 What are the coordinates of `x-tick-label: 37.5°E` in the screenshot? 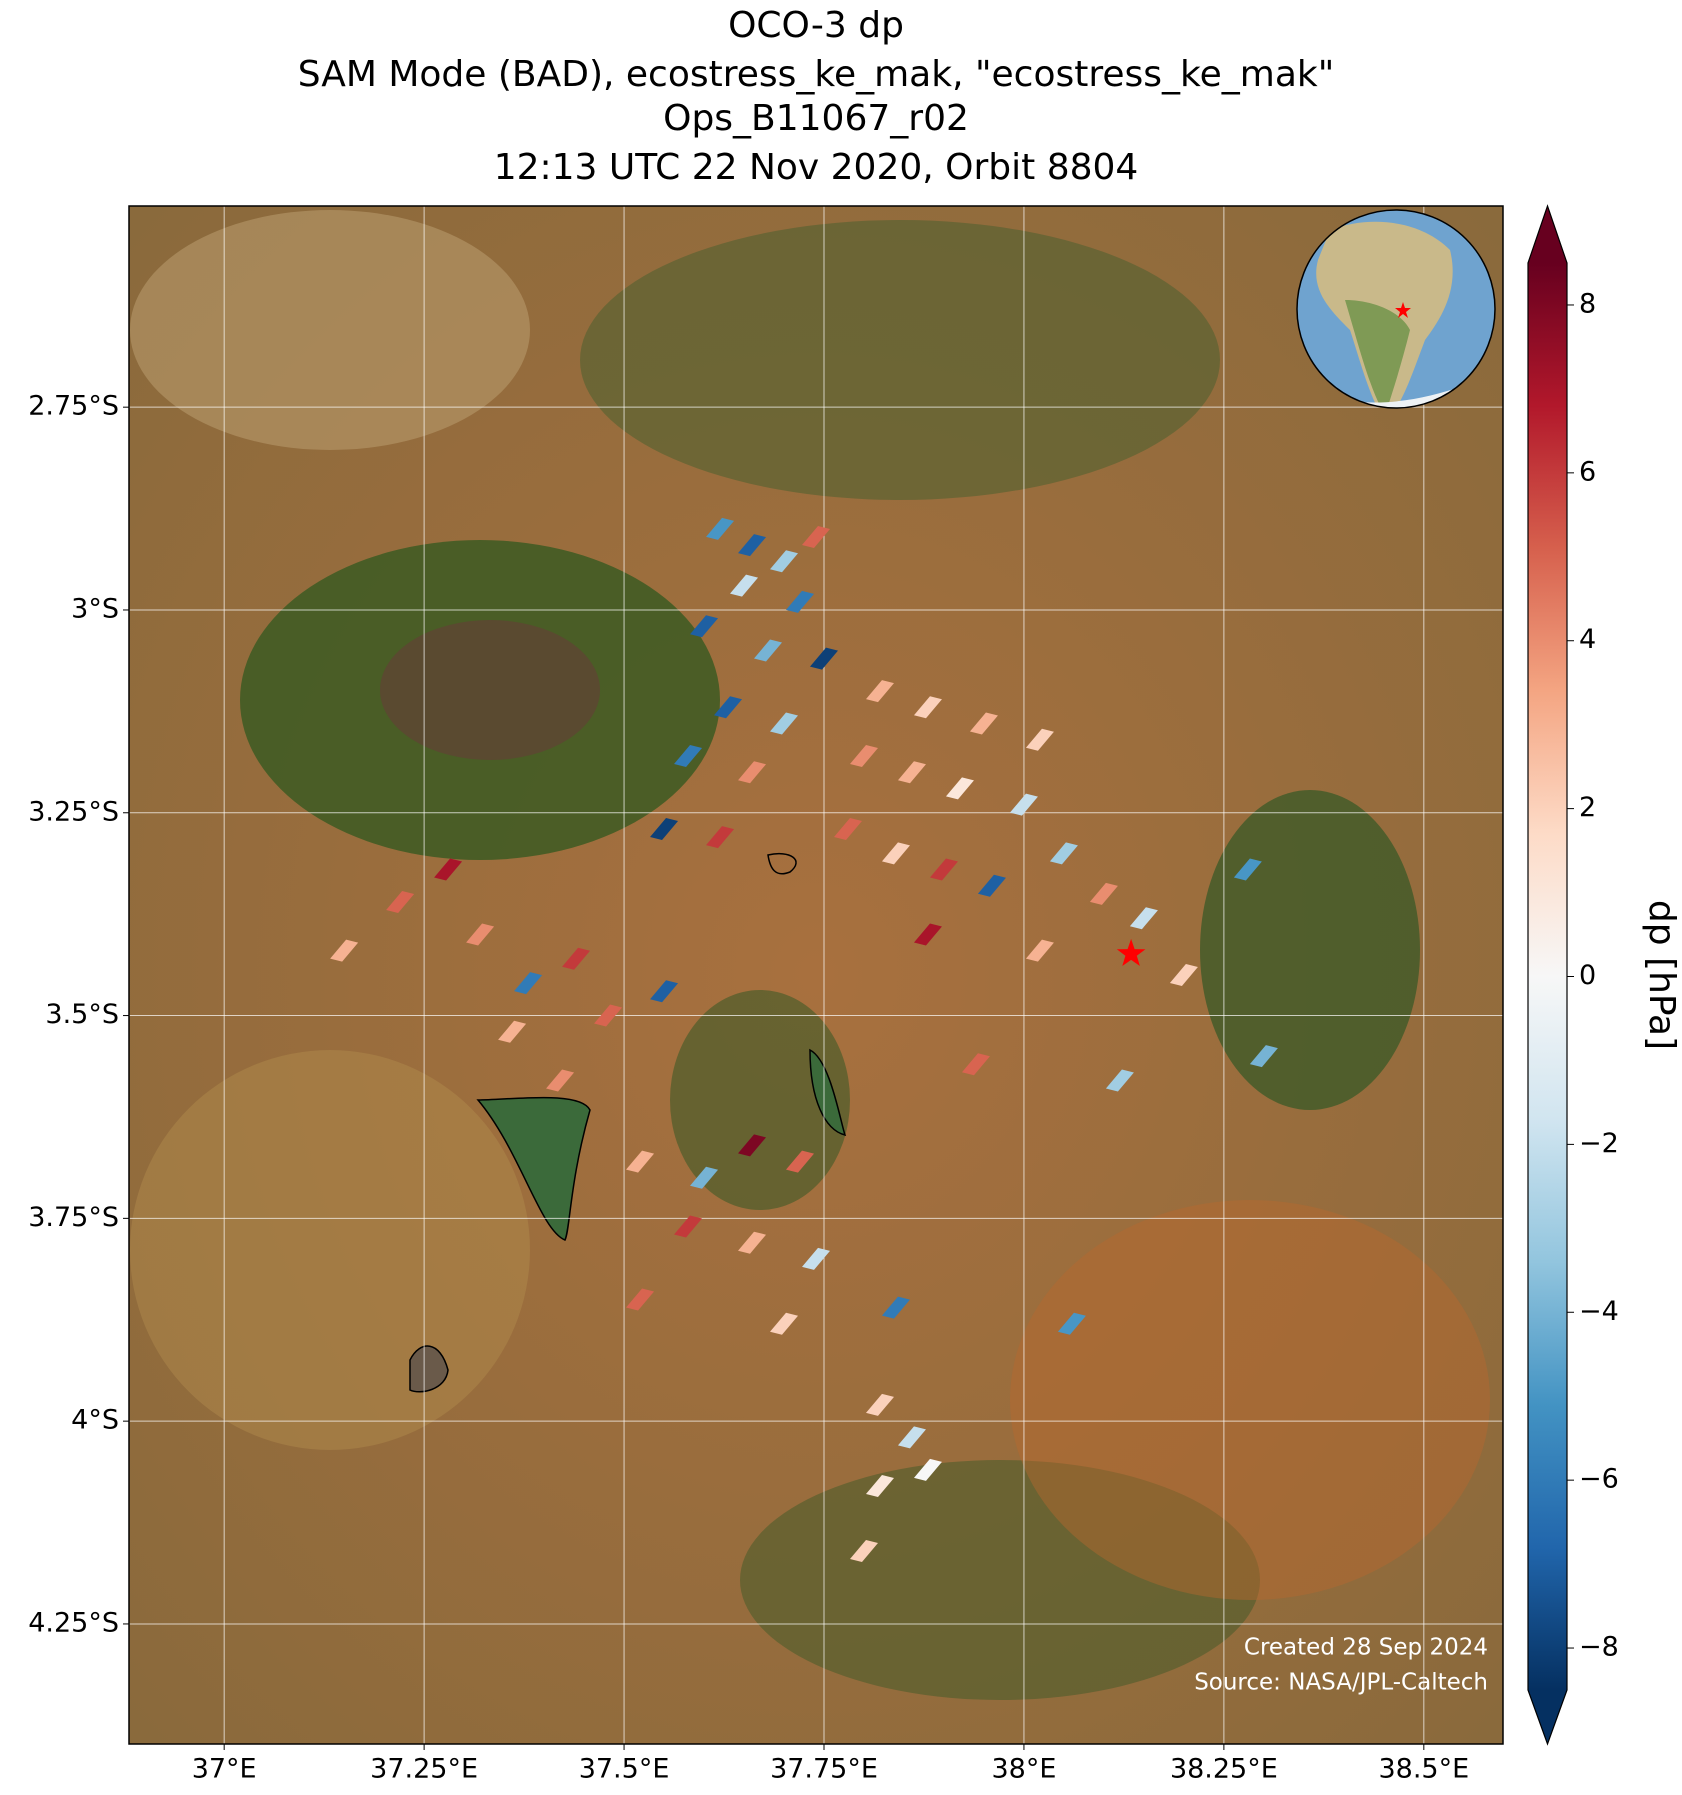 It's located at (624, 1769).